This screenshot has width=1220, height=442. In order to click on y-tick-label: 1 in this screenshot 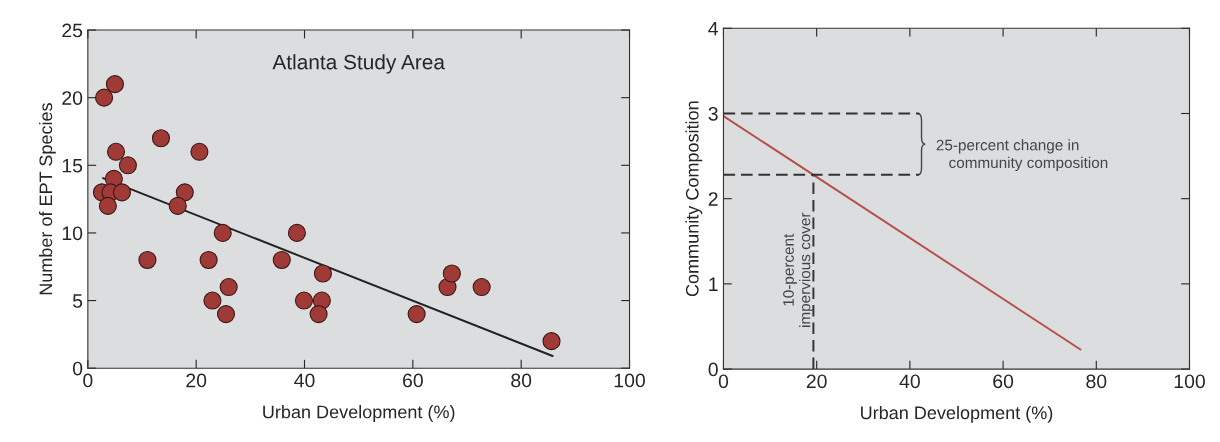, I will do `click(713, 284)`.